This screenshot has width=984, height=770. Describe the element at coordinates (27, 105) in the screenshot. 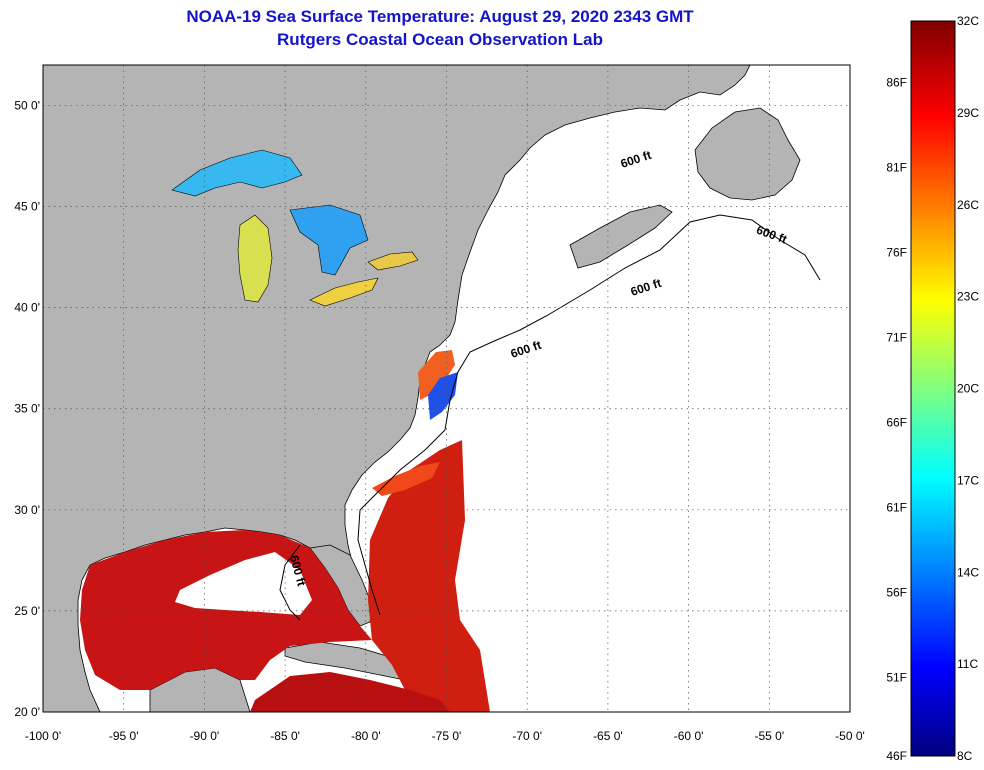

I see `latitude-tick-label: 50 0'` at that location.